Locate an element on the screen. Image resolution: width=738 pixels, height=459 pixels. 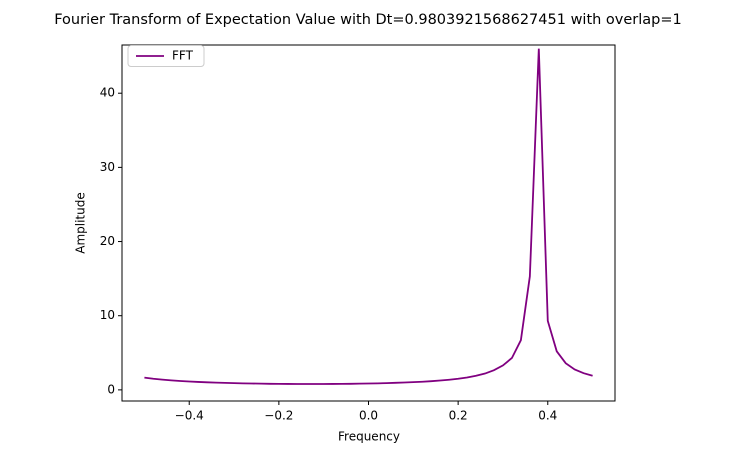
x-tick-label: 0.2 is located at coordinates (458, 416).